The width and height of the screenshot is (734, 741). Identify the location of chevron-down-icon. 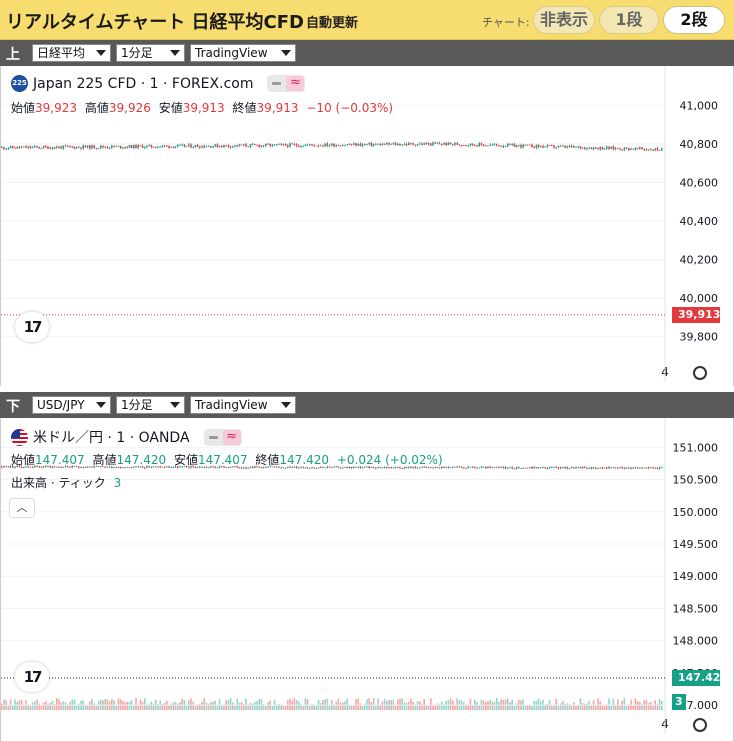
(175, 53).